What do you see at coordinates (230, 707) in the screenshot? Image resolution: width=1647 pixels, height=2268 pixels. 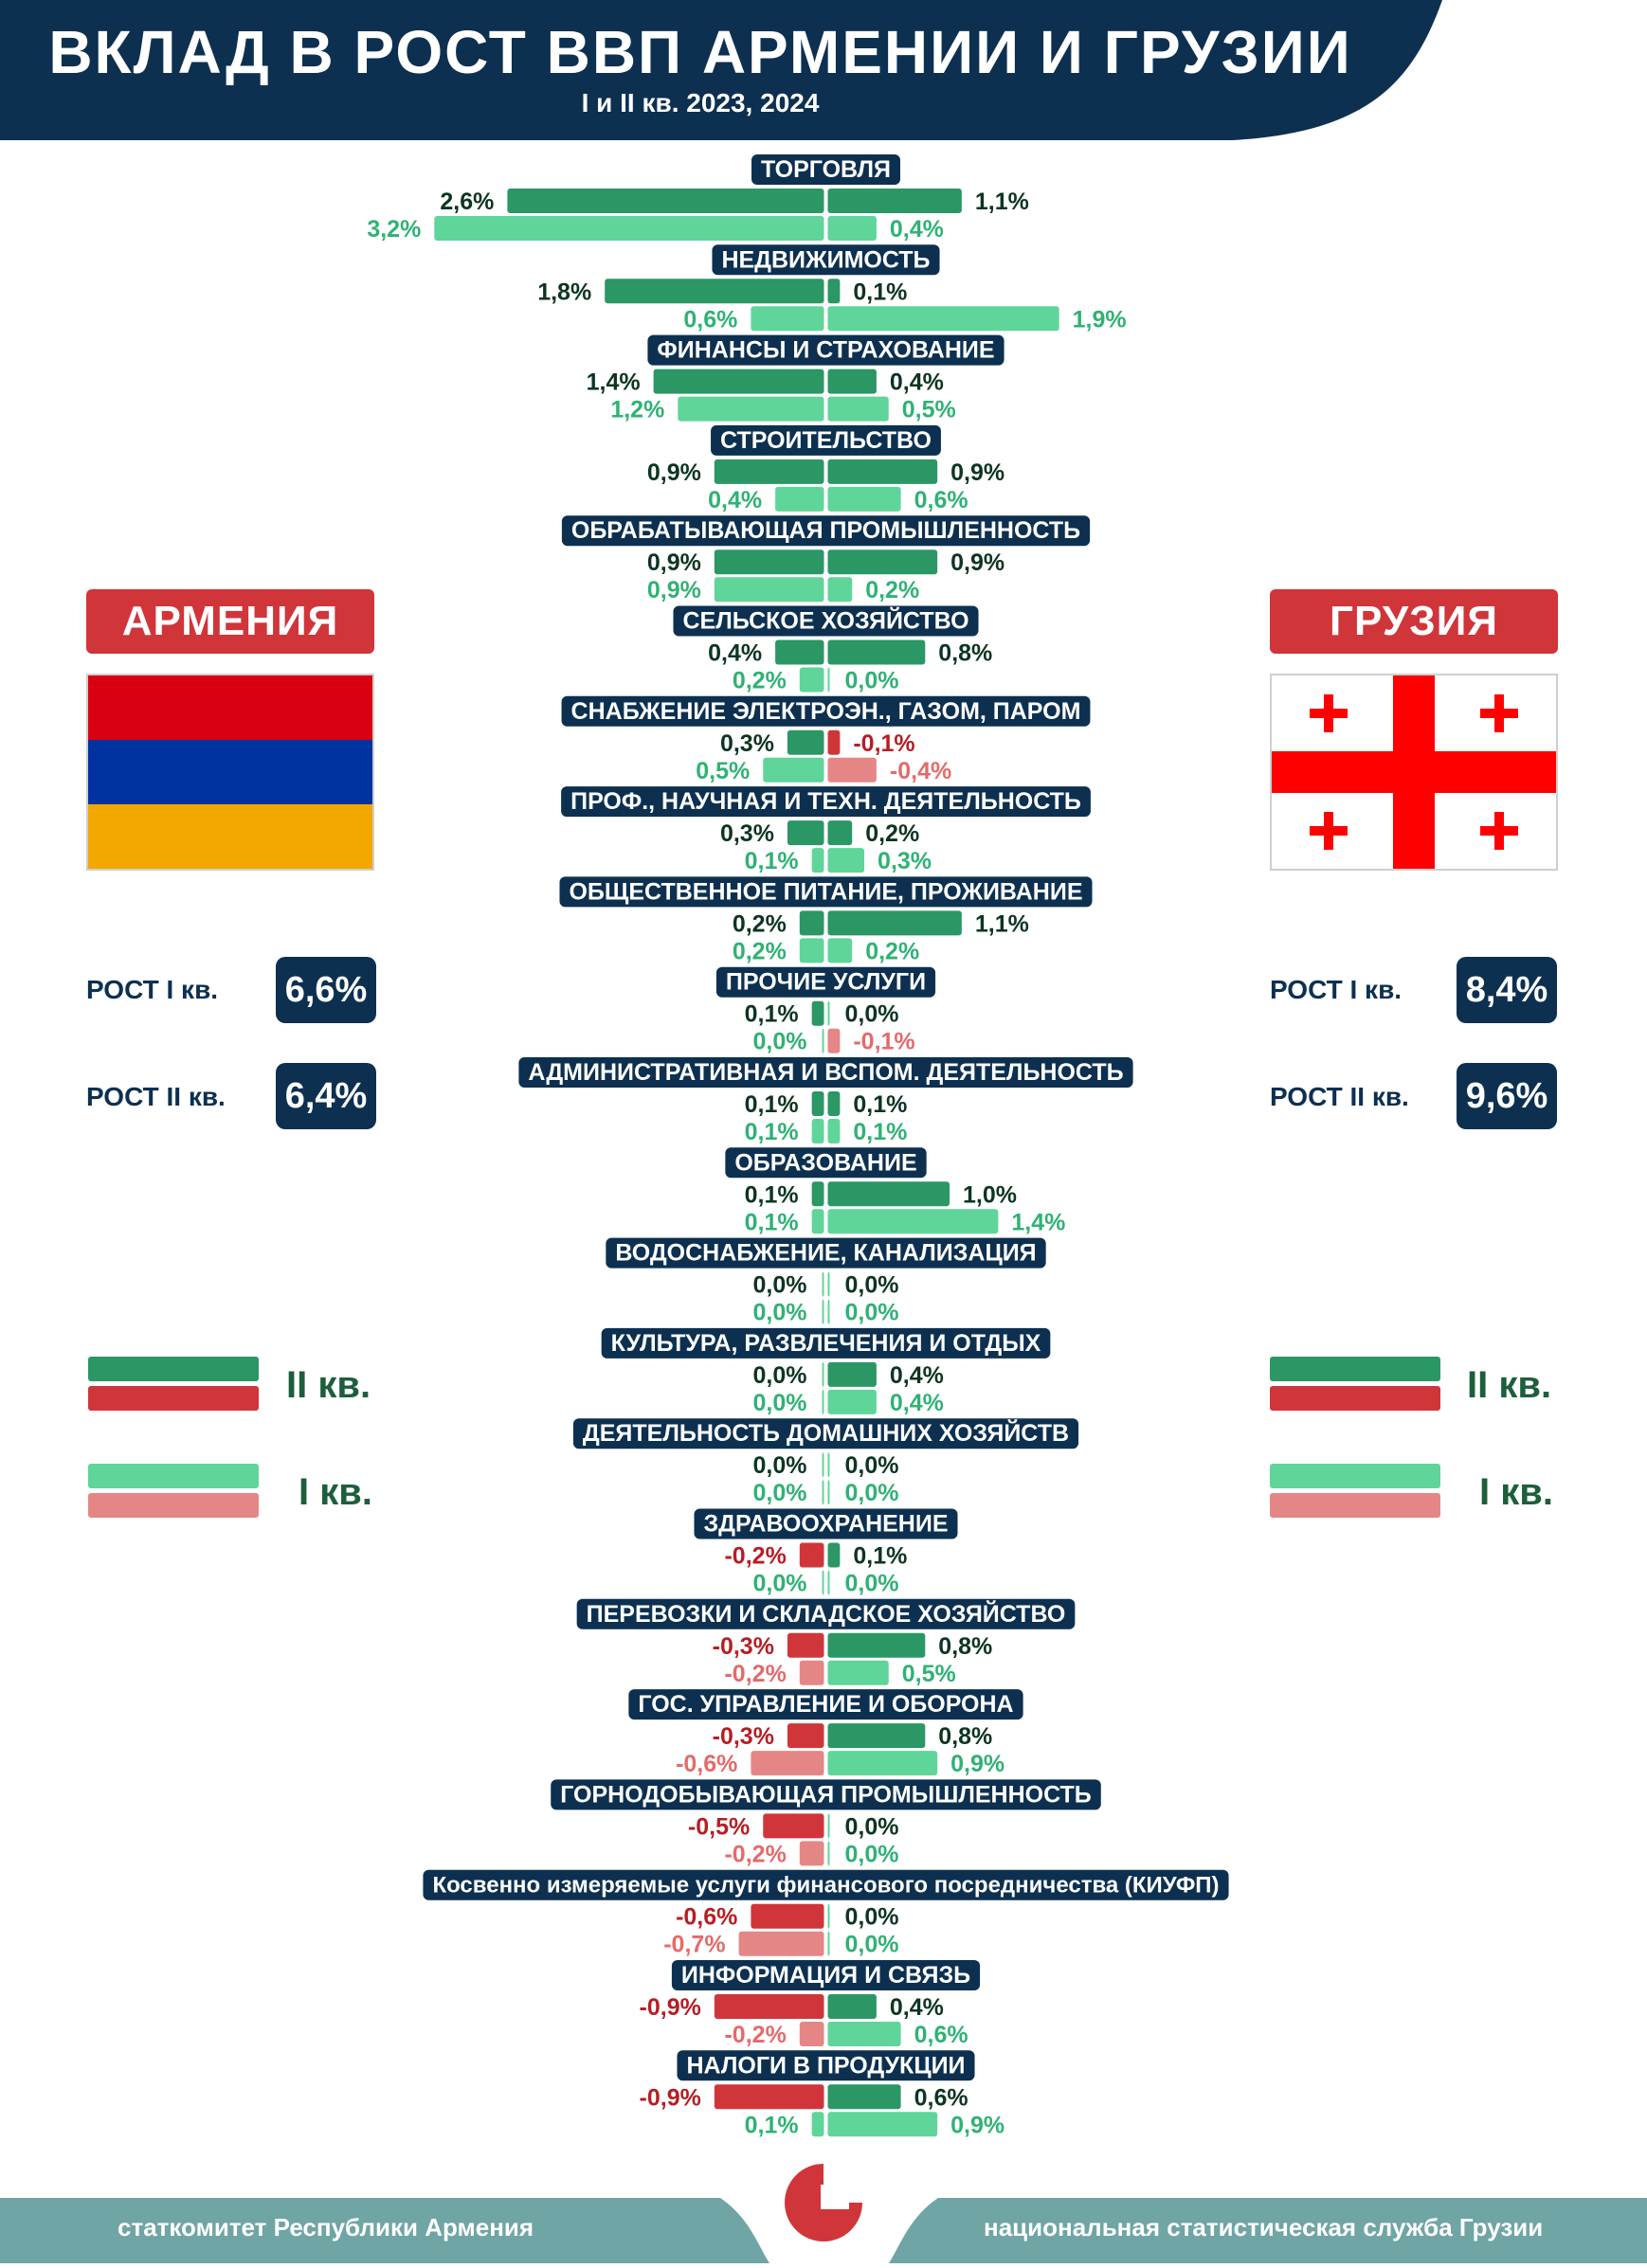 I see `armenia-flag-stripe-red` at bounding box center [230, 707].